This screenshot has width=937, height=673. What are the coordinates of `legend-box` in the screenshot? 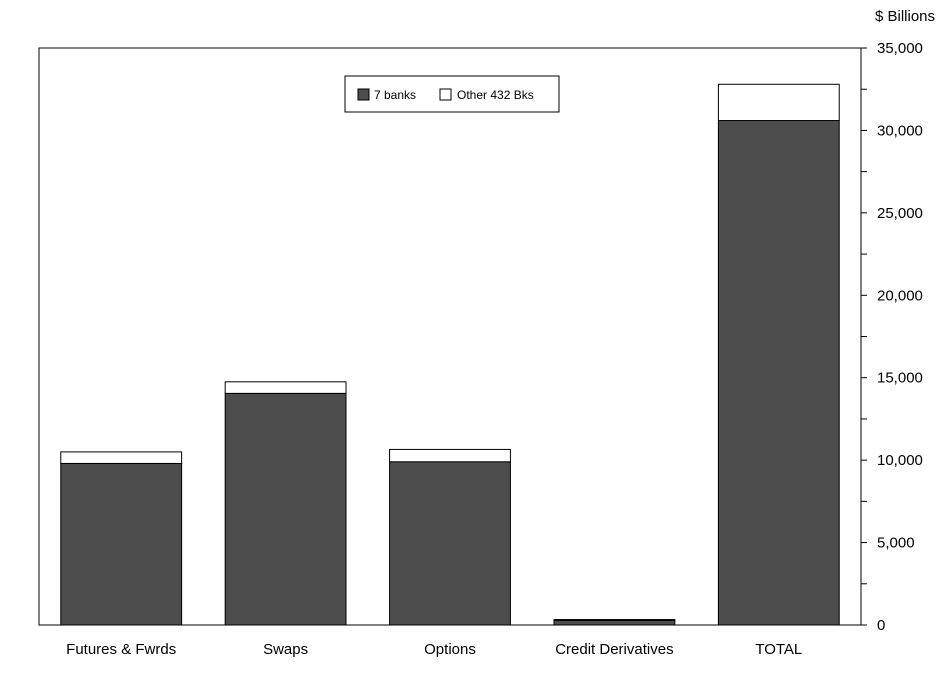 It's located at (452, 94).